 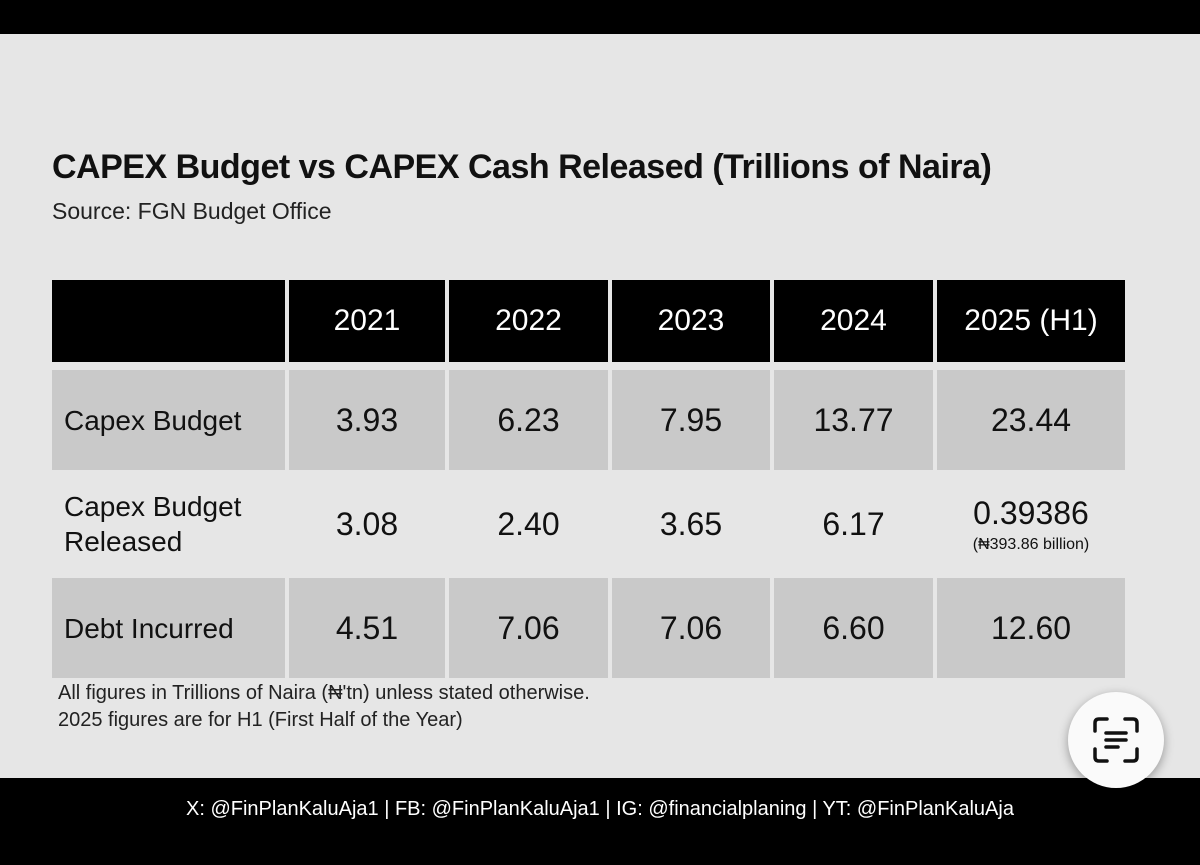 I want to click on cell-capex-released-2022: 2.40, so click(x=528, y=523).